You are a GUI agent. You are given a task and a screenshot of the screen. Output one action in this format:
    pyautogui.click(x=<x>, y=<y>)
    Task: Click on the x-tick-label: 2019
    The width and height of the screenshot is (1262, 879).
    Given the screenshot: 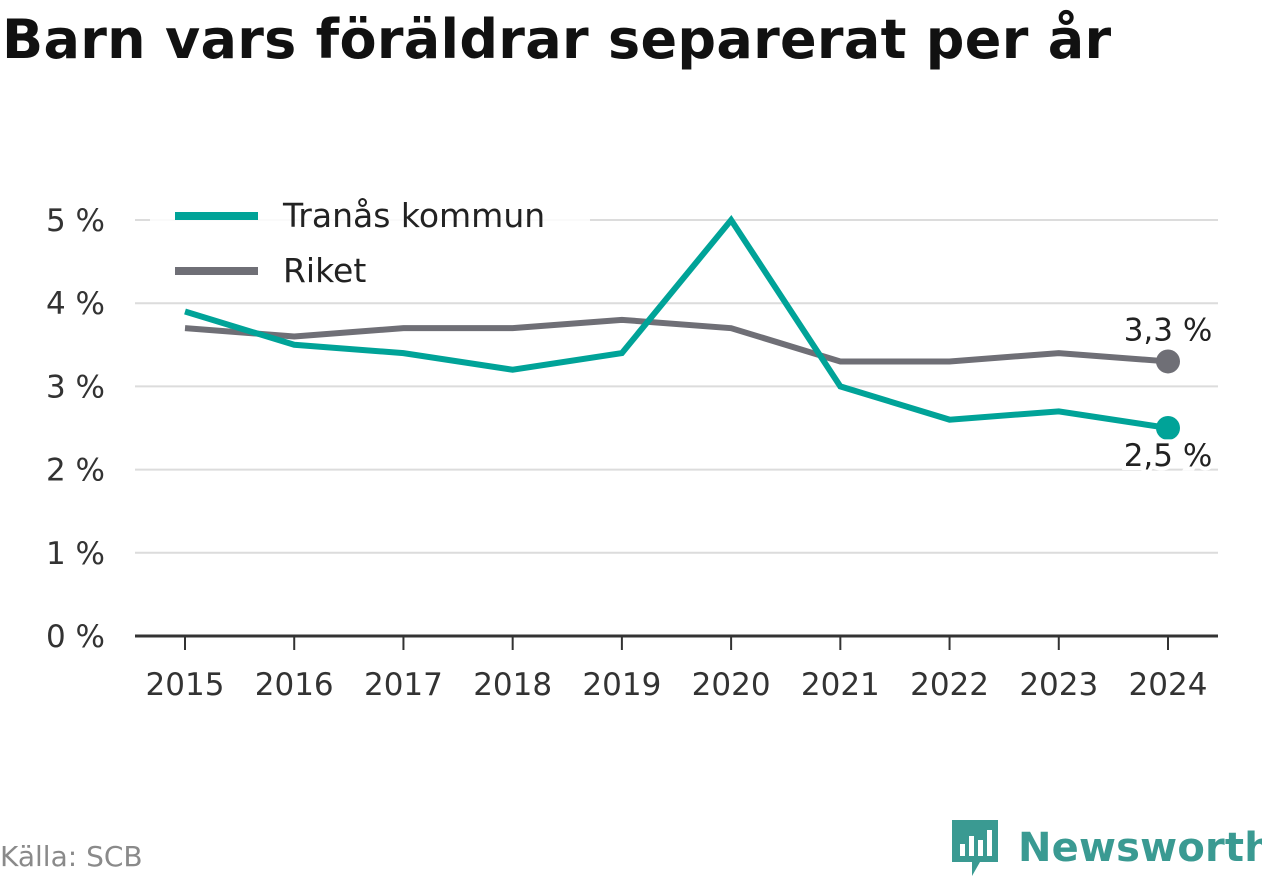 What is the action you would take?
    pyautogui.click(x=621, y=685)
    